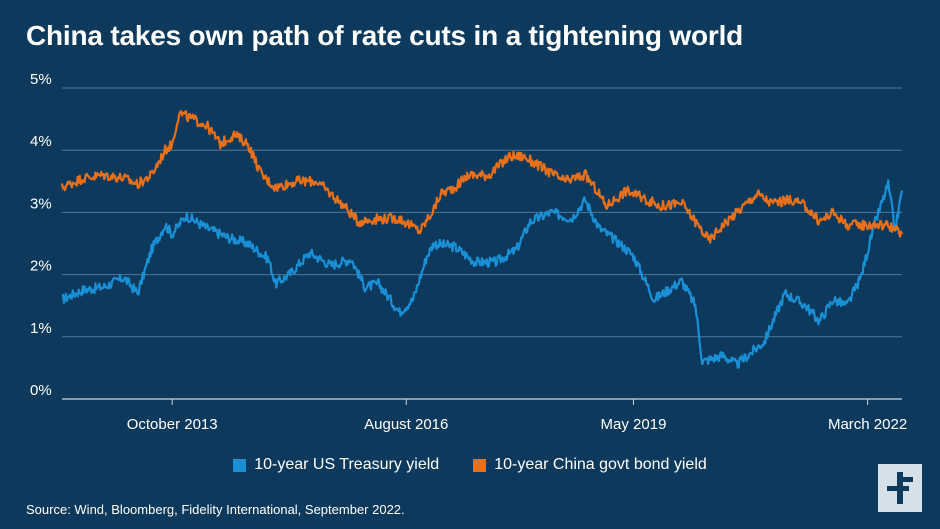 This screenshot has height=529, width=940. Describe the element at coordinates (600, 464) in the screenshot. I see `legend-label-china-govt-bond: 10-year China govt bond yield` at that location.